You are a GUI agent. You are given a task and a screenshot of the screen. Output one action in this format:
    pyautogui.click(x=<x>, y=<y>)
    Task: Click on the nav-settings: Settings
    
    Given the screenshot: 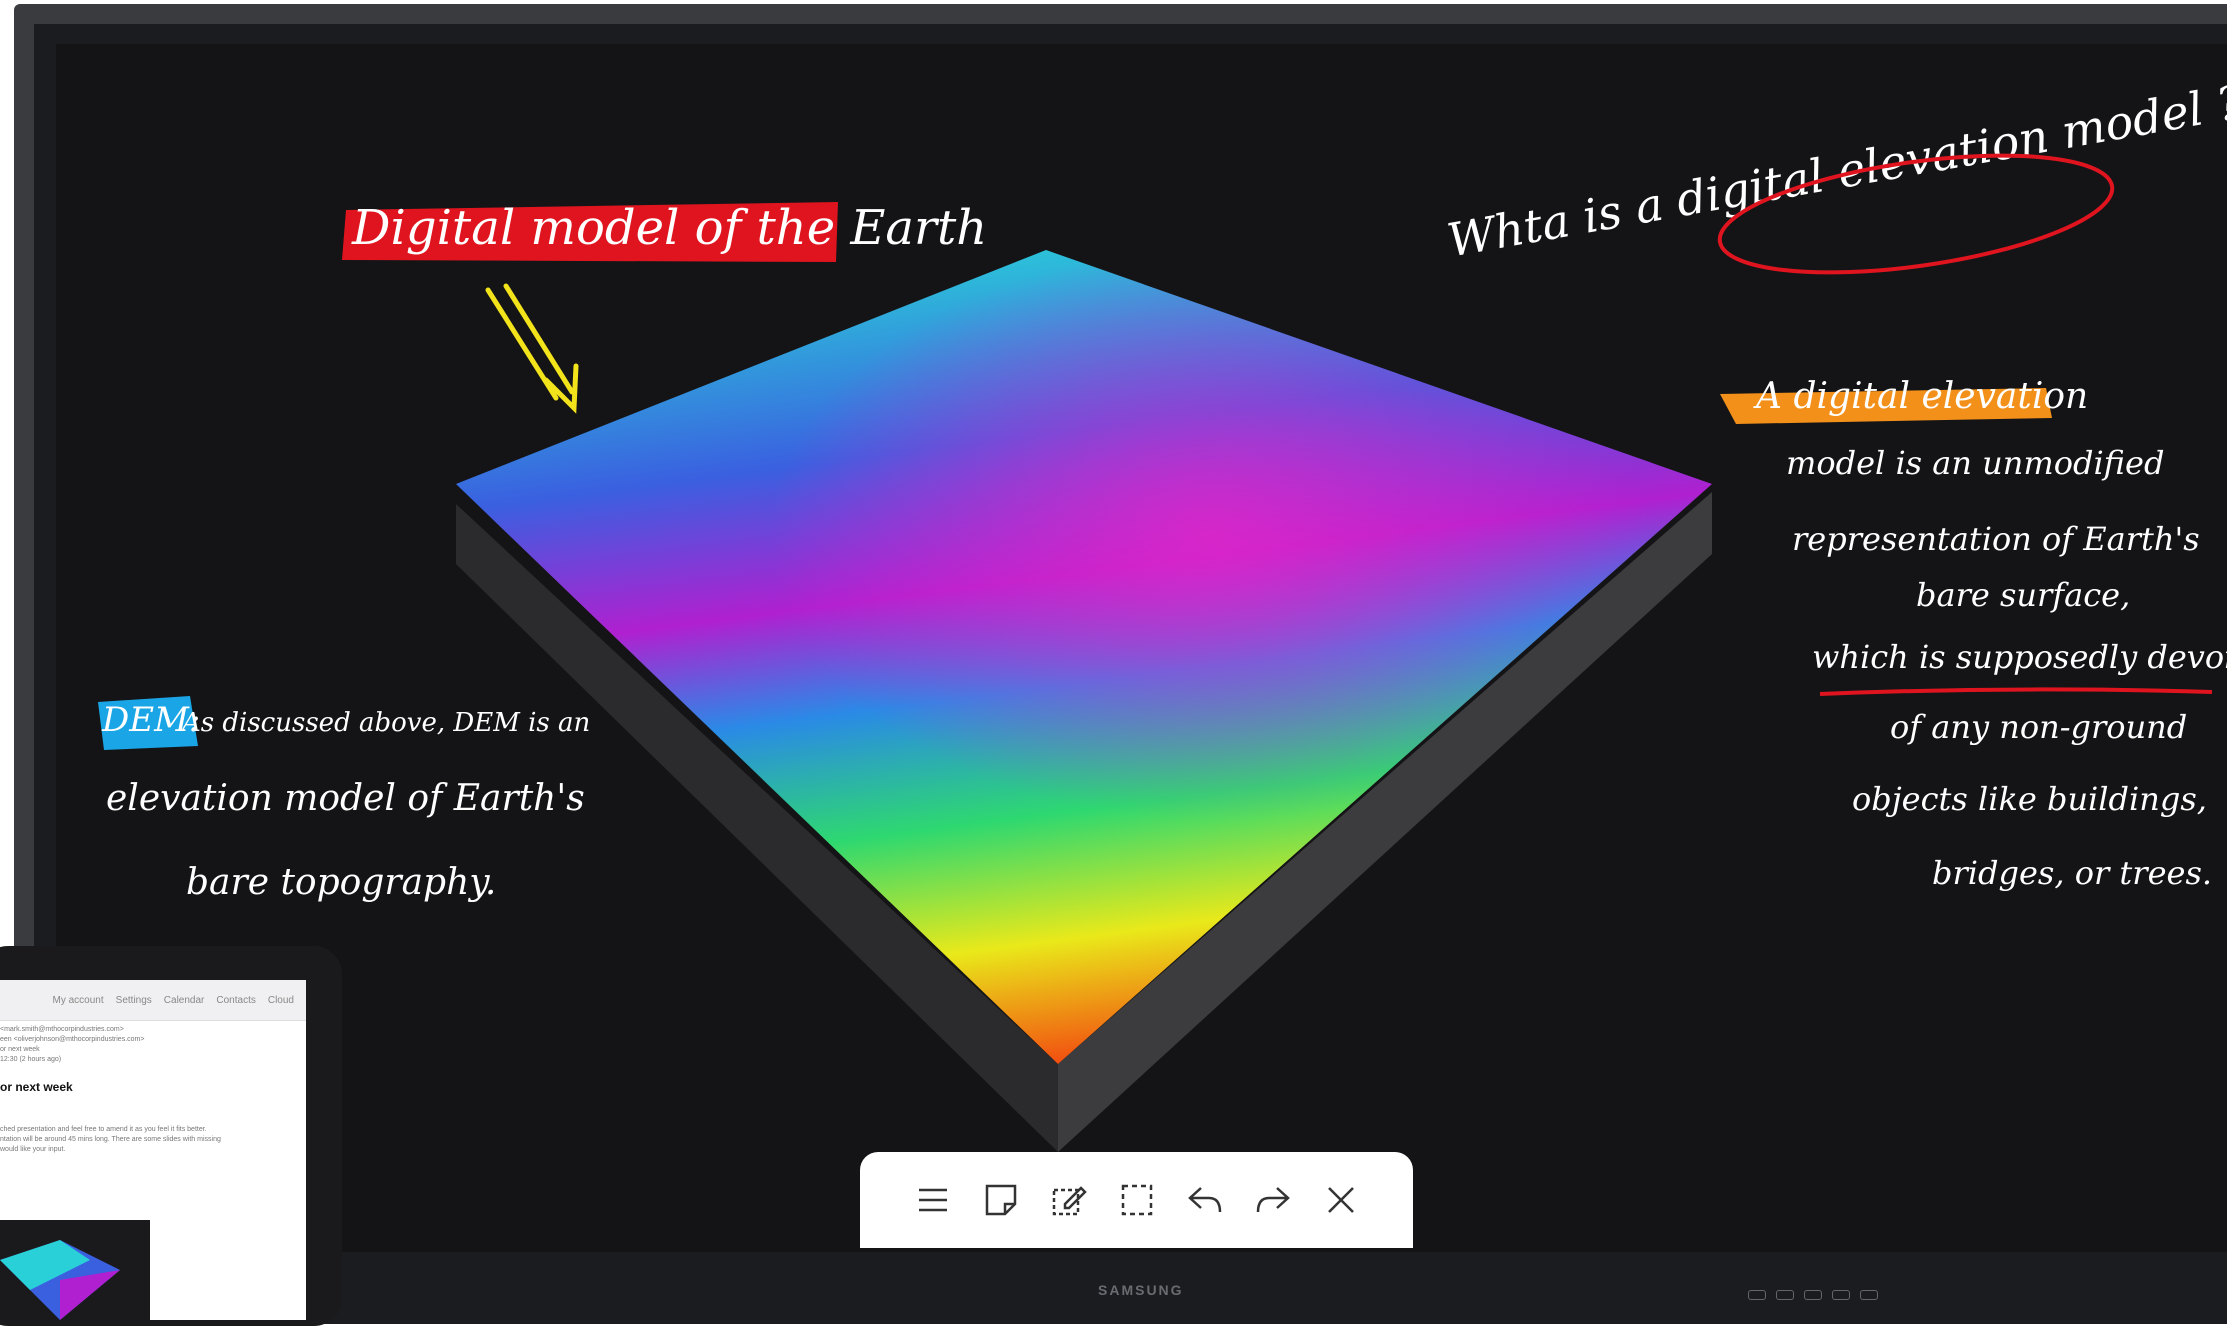 What is the action you would take?
    pyautogui.click(x=133, y=1000)
    